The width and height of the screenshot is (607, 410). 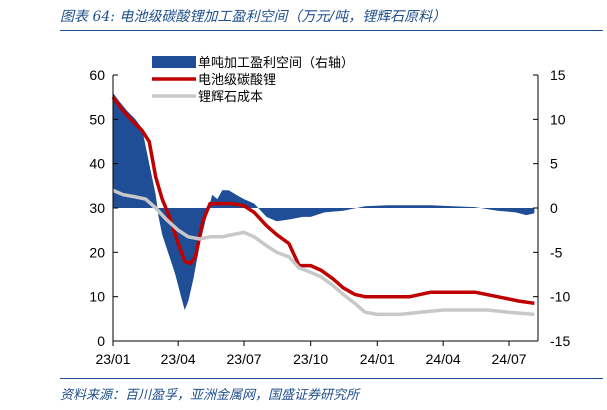 I want to click on left-tick-label: 20, so click(x=97, y=252).